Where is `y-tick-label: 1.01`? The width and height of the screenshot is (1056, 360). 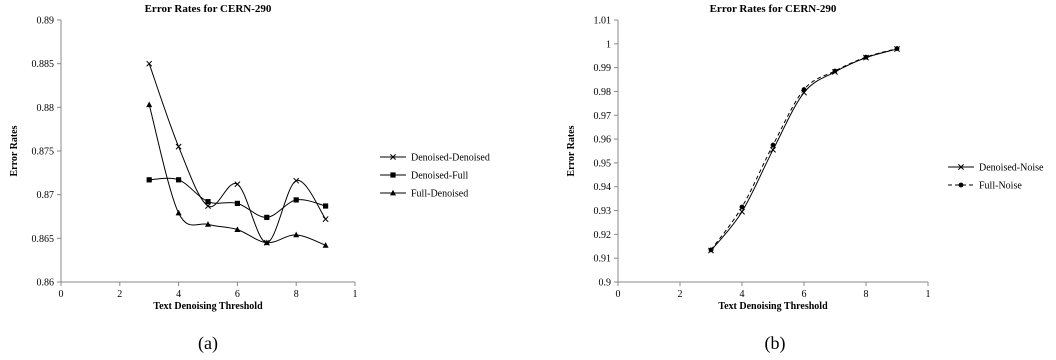 y-tick-label: 1.01 is located at coordinates (603, 21).